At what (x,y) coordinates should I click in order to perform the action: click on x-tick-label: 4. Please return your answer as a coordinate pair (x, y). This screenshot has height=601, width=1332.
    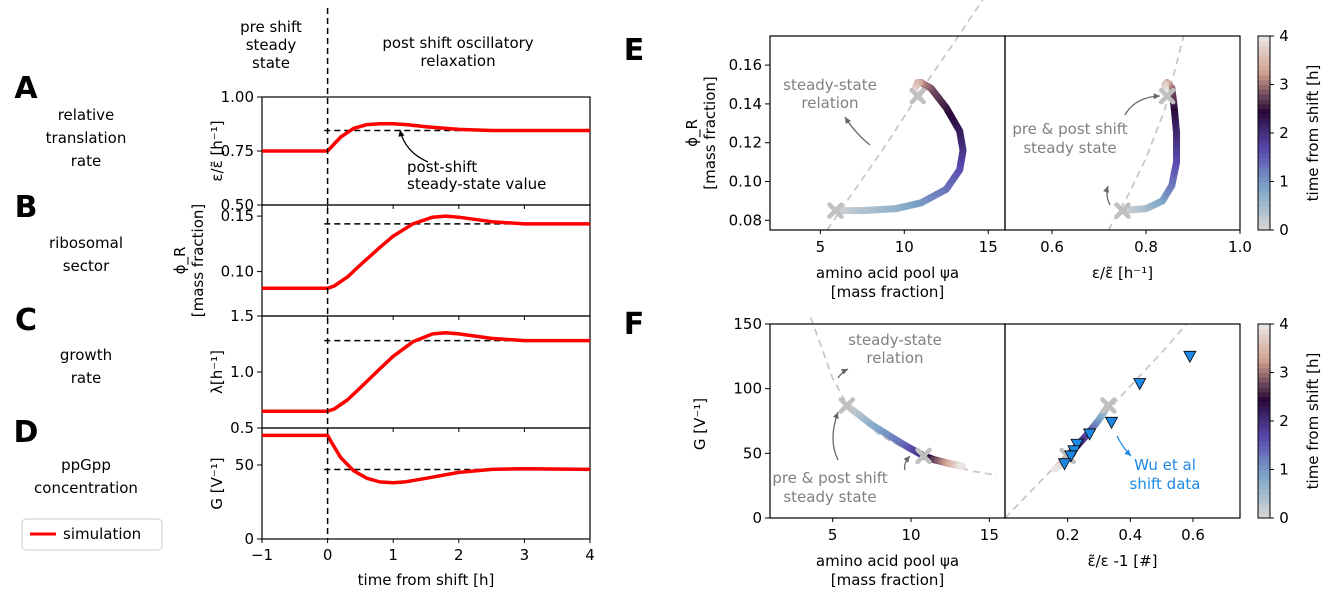
    Looking at the image, I should click on (590, 555).